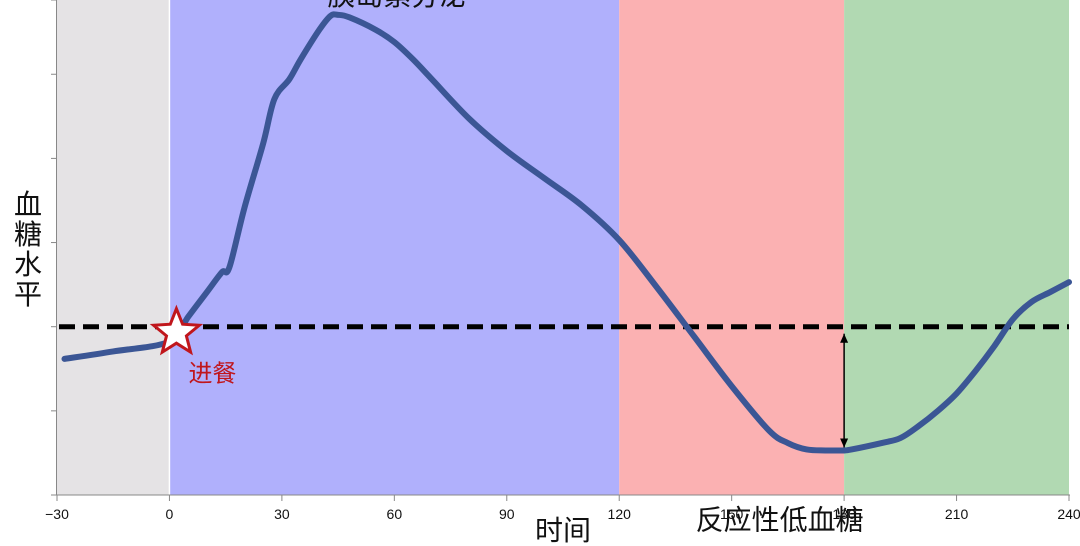 The width and height of the screenshot is (1080, 546). I want to click on x-tick-label: 210, so click(957, 514).